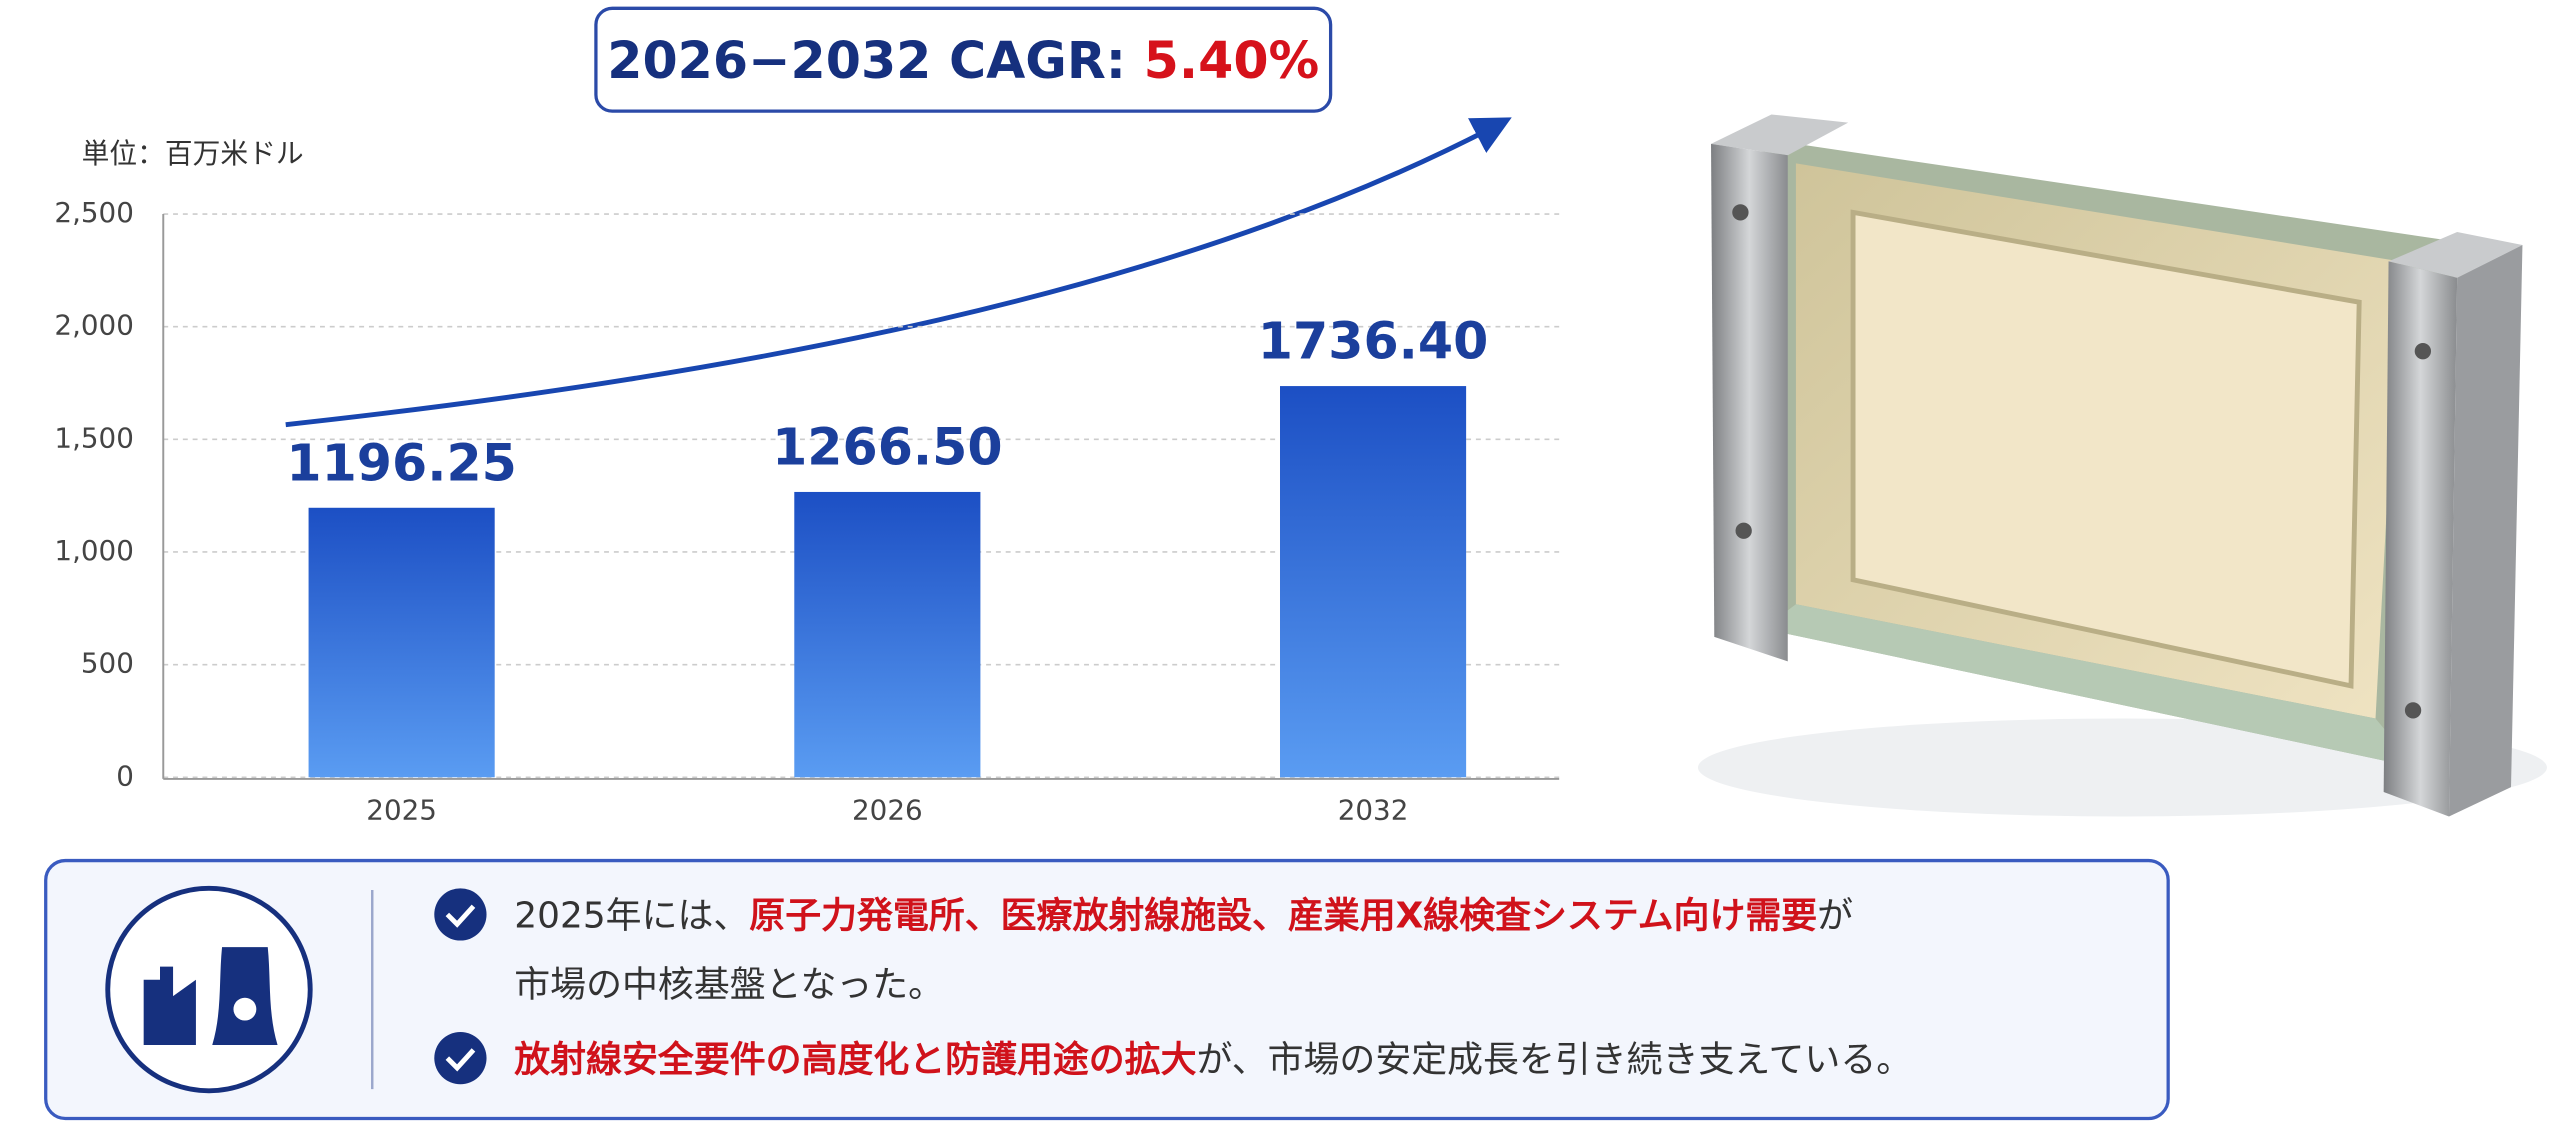 The image size is (2560, 1135). What do you see at coordinates (1373, 341) in the screenshot?
I see `value-label: 1736.40` at bounding box center [1373, 341].